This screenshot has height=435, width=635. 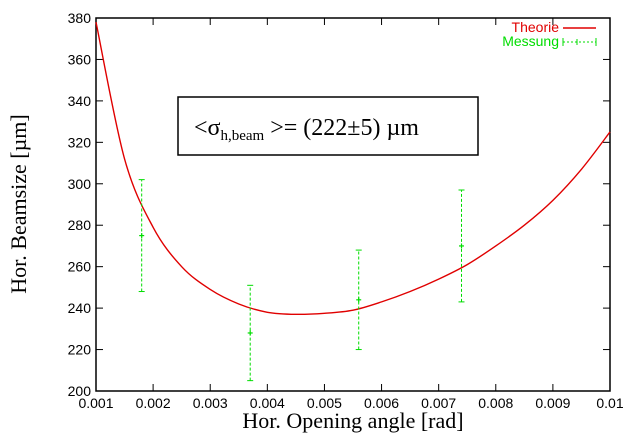 I want to click on annotation-subscript: h,beam, so click(x=242, y=136).